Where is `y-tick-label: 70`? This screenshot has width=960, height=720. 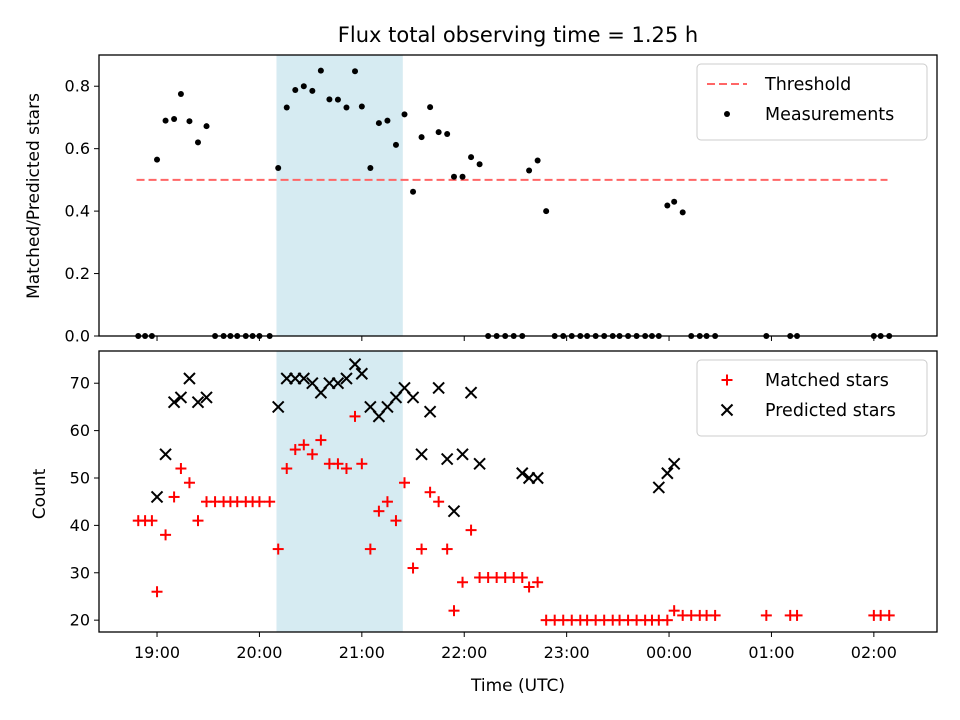 y-tick-label: 70 is located at coordinates (80, 383).